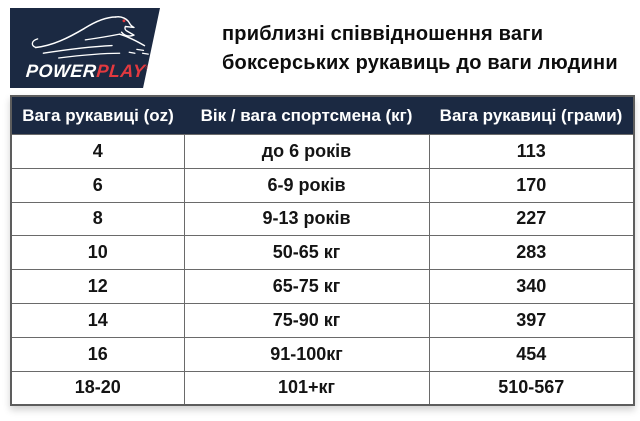 The image size is (640, 421). What do you see at coordinates (531, 151) in the screenshot?
I see `table-cell: 113` at bounding box center [531, 151].